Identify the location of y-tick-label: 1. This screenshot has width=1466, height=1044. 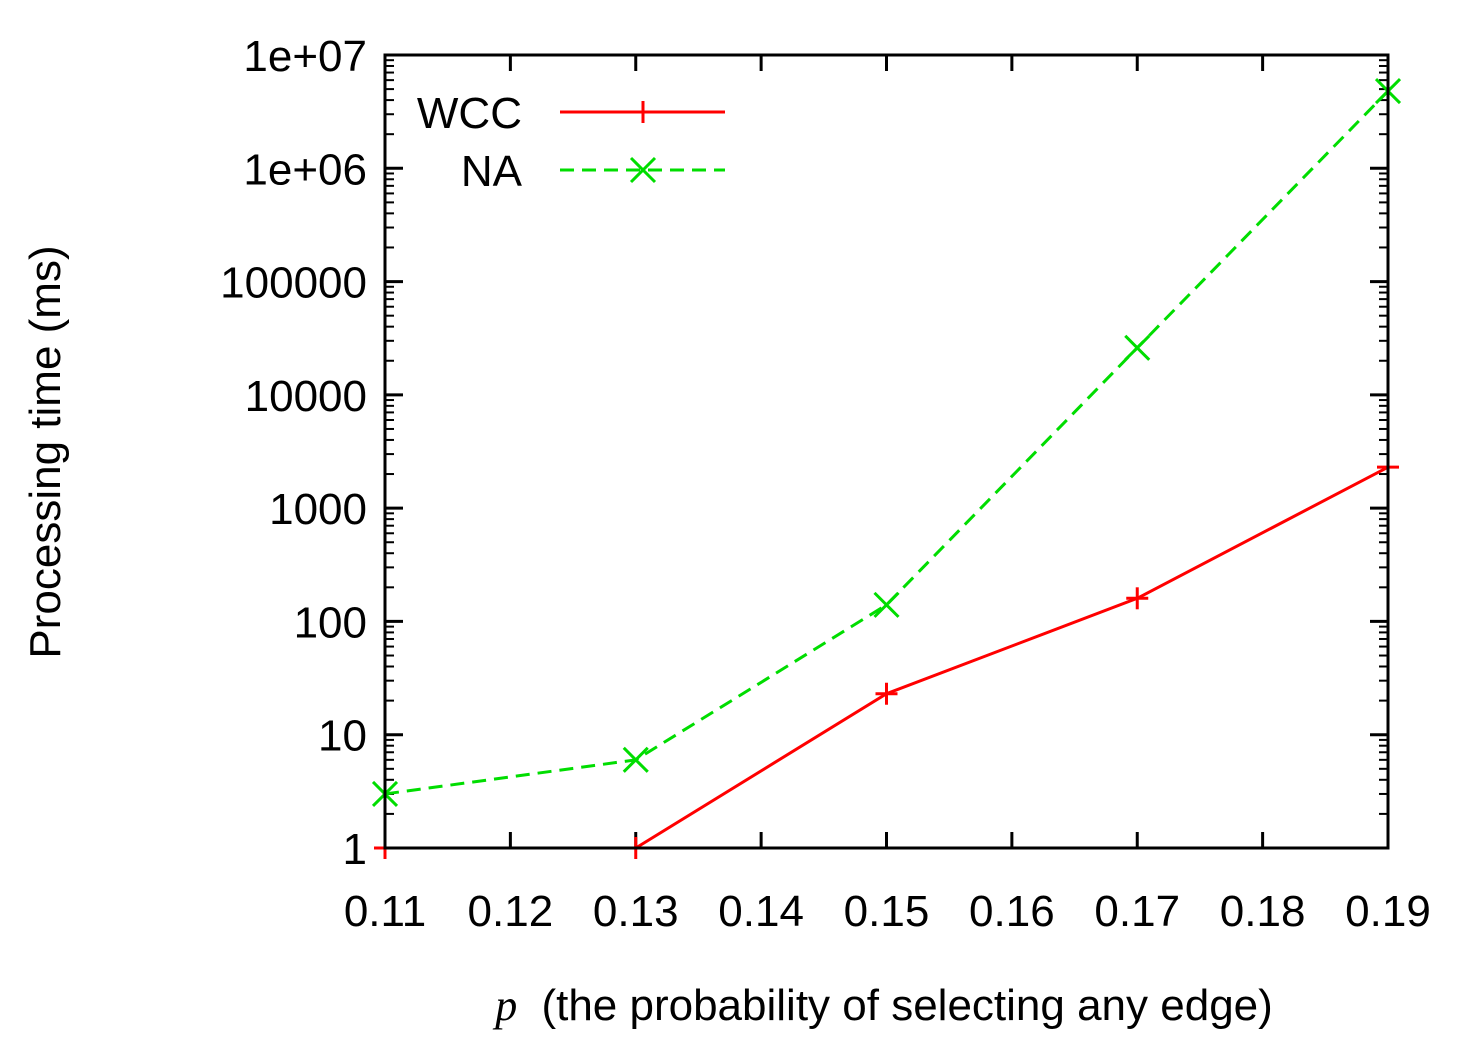
(355, 849).